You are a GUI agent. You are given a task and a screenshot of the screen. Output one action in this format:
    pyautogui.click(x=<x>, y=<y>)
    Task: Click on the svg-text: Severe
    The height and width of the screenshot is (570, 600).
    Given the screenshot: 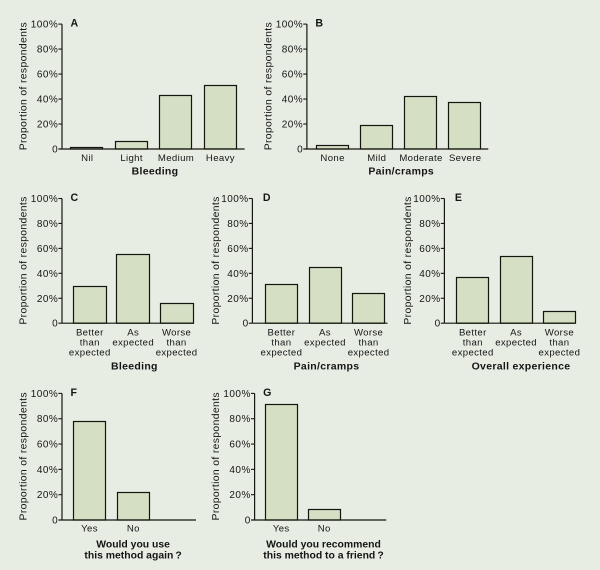 What is the action you would take?
    pyautogui.click(x=465, y=158)
    